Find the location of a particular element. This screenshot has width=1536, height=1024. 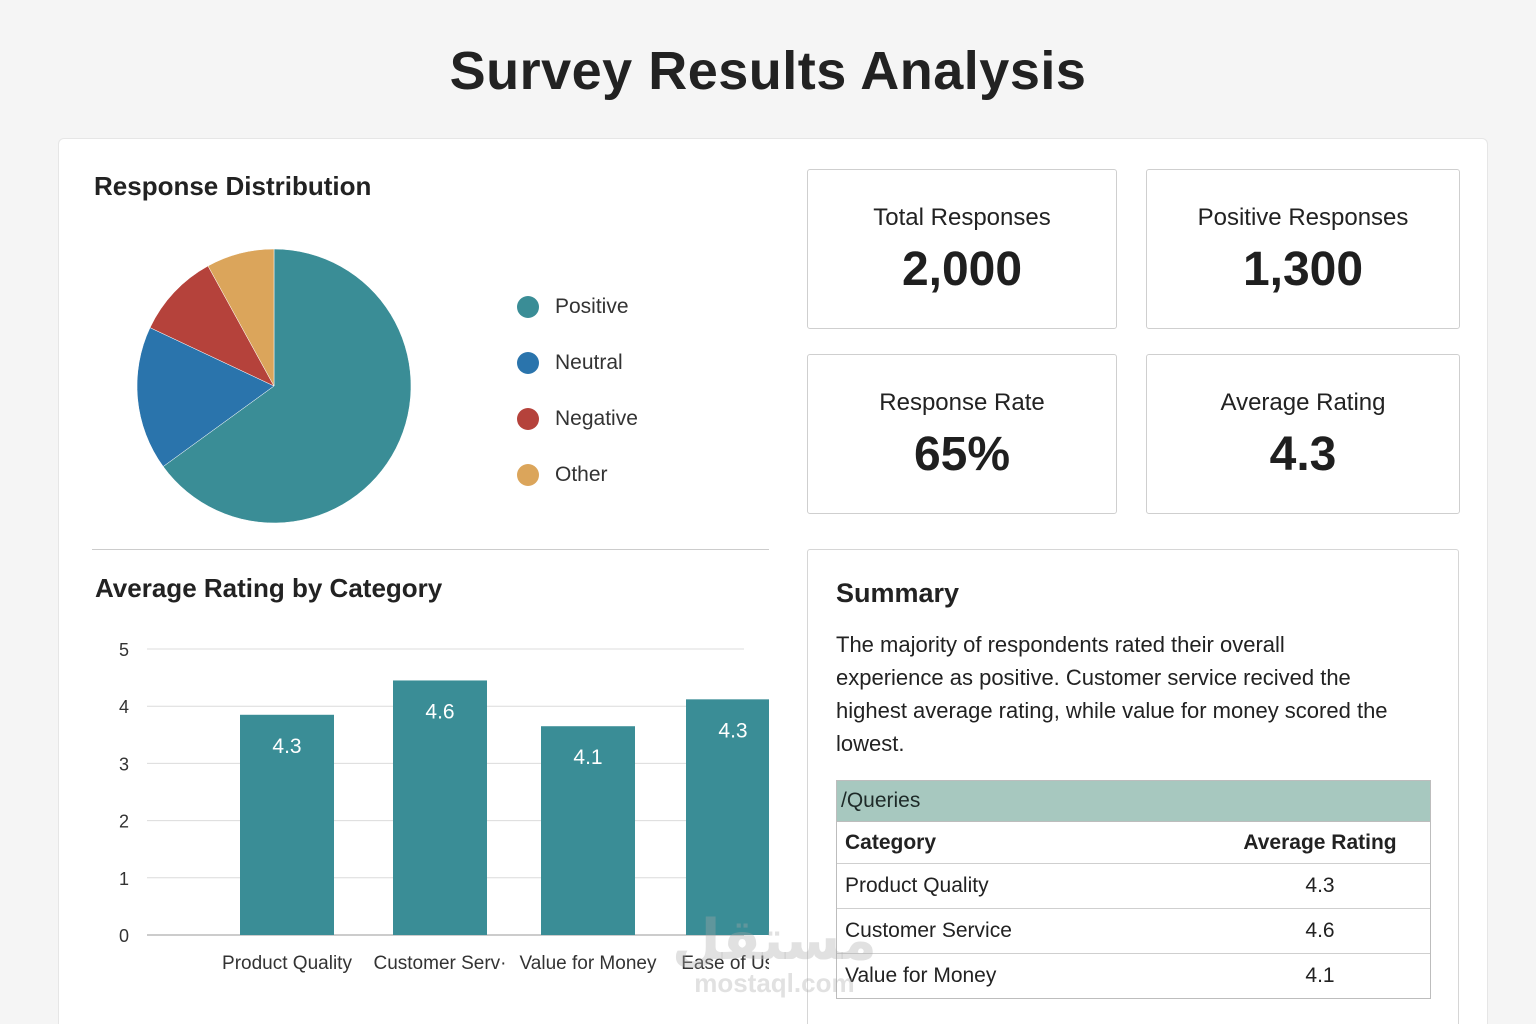

section-divider is located at coordinates (430, 549).